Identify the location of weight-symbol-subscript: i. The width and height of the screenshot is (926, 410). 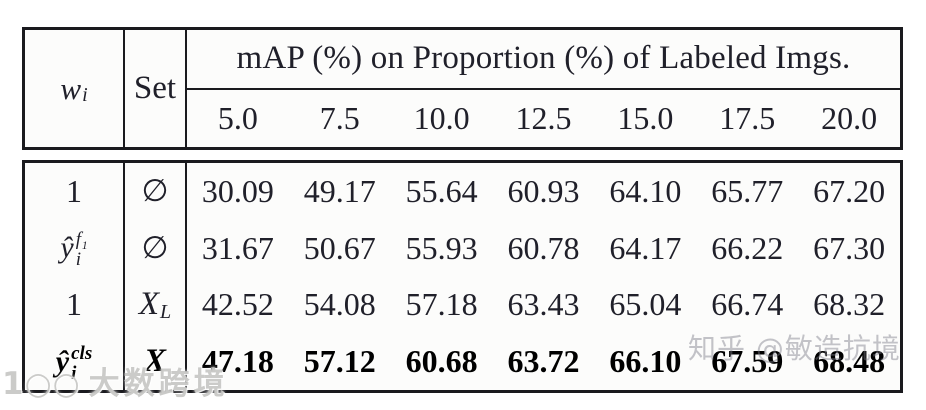
(85, 95).